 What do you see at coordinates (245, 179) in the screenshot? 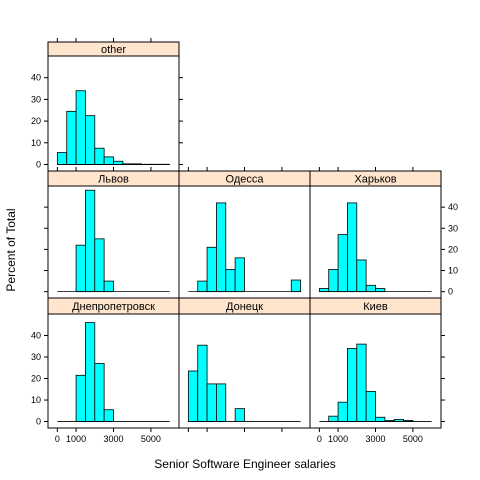
I see `panel-strip-label: Одесса` at bounding box center [245, 179].